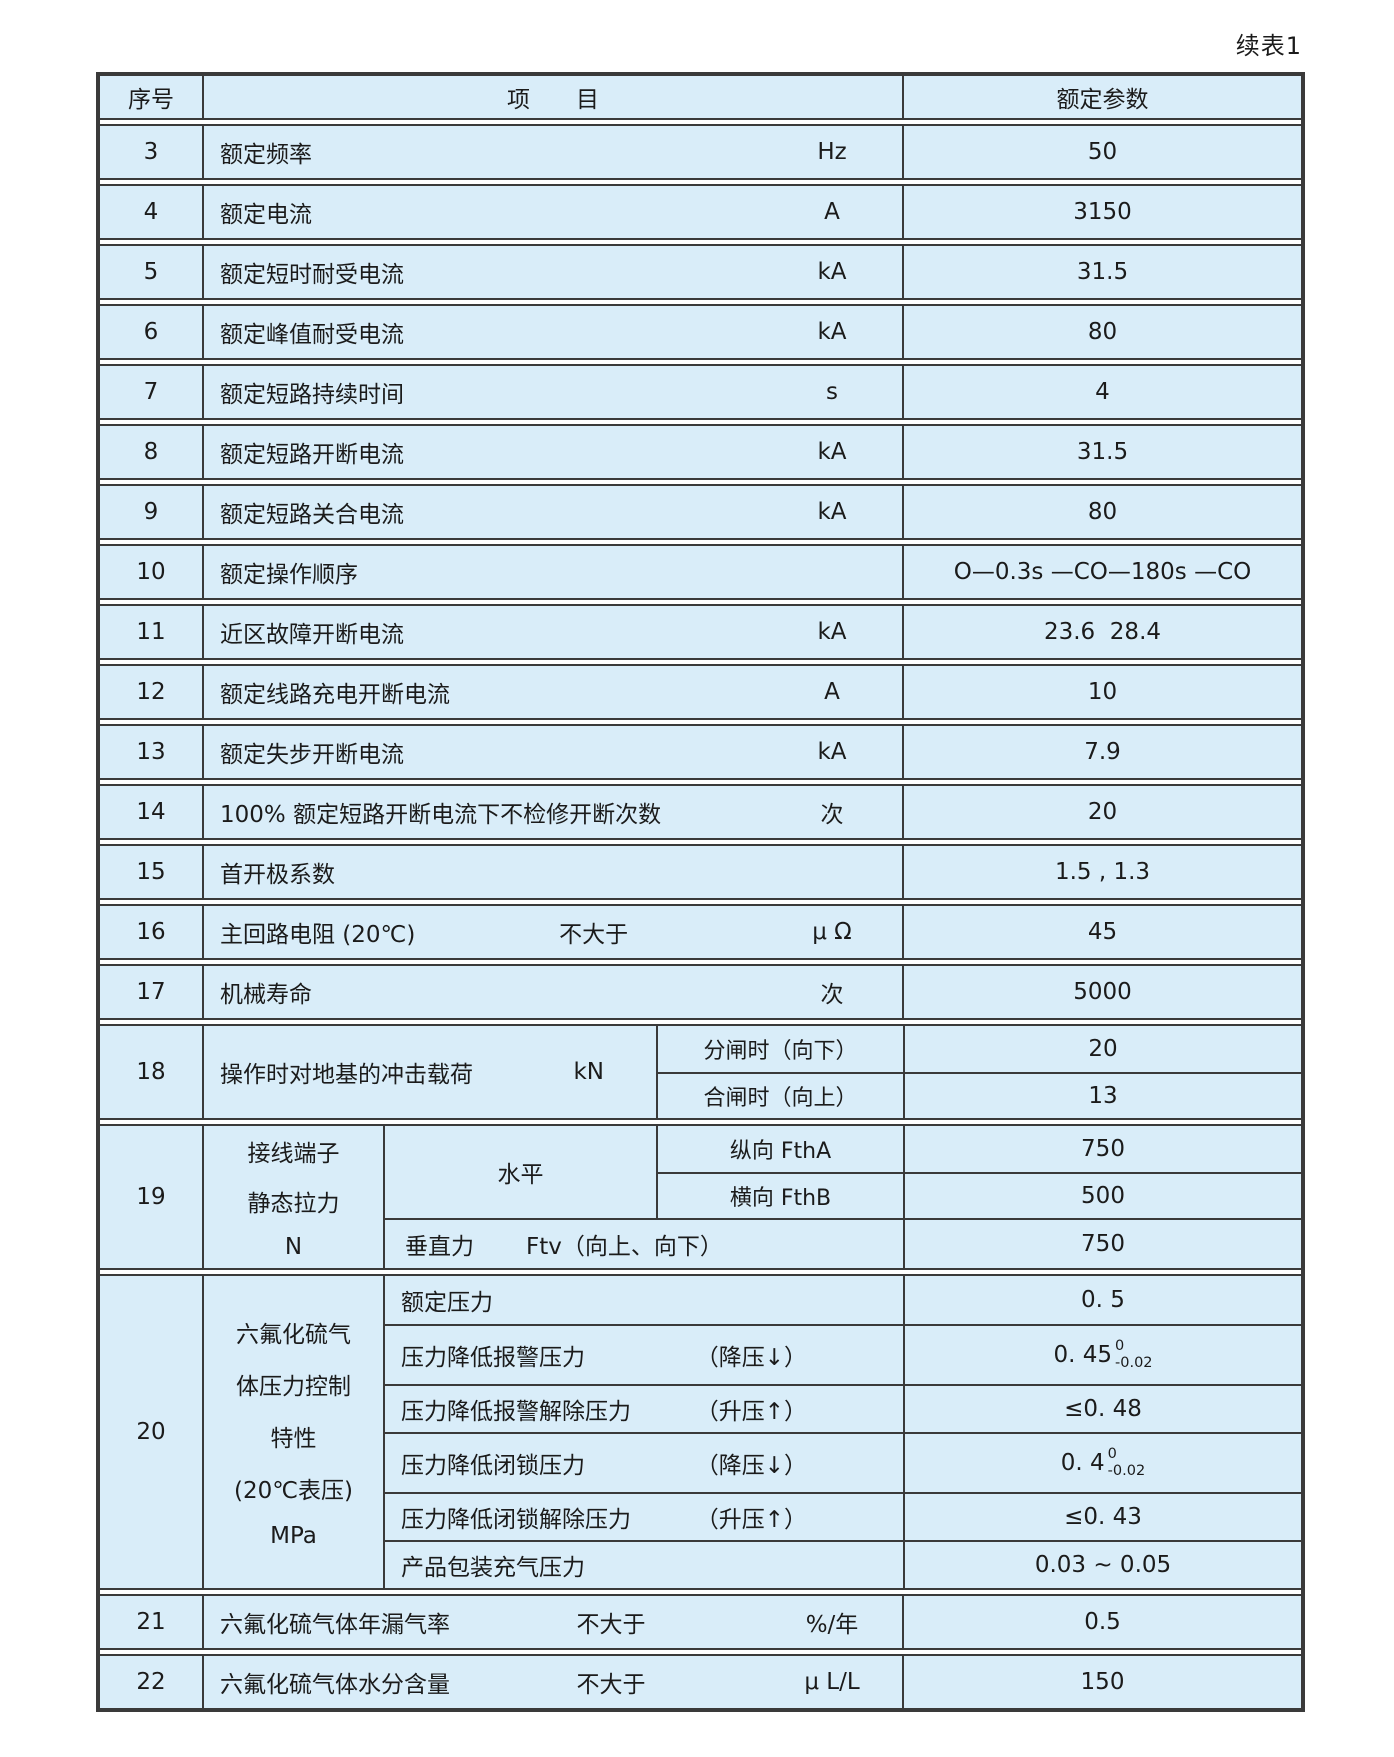 This screenshot has width=1394, height=1757. What do you see at coordinates (553, 392) in the screenshot?
I see `row-item-cell: 额定短路持续时间 s` at bounding box center [553, 392].